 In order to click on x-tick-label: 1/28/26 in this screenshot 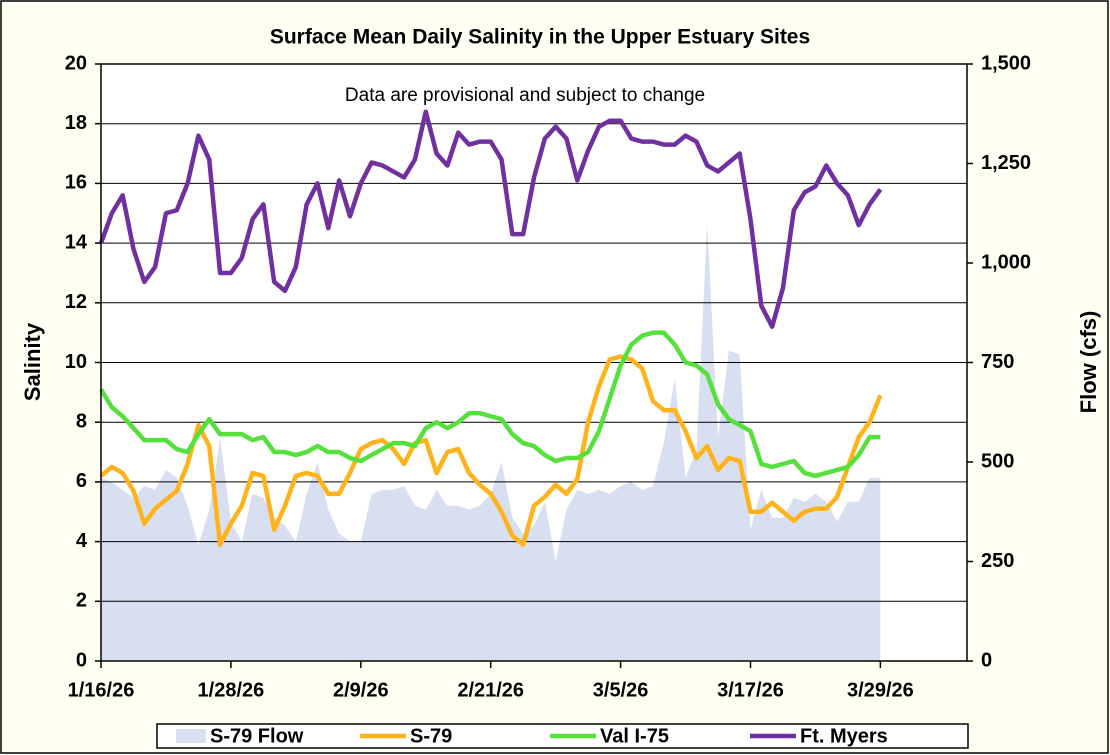, I will do `click(231, 690)`.